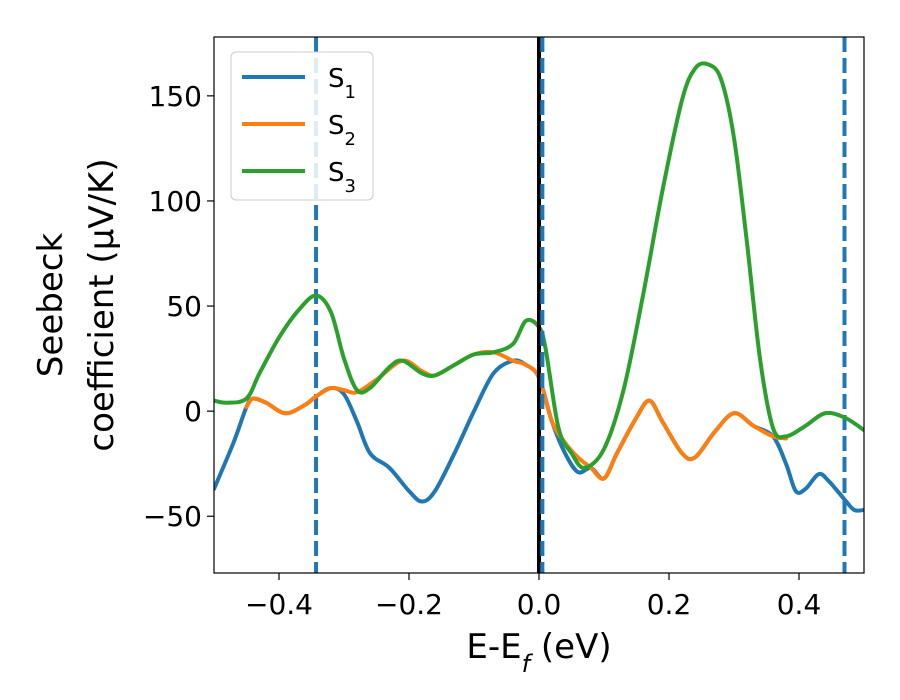 The width and height of the screenshot is (900, 700). What do you see at coordinates (571, 647) in the screenshot?
I see `x-axis-title-rest: (eV)` at bounding box center [571, 647].